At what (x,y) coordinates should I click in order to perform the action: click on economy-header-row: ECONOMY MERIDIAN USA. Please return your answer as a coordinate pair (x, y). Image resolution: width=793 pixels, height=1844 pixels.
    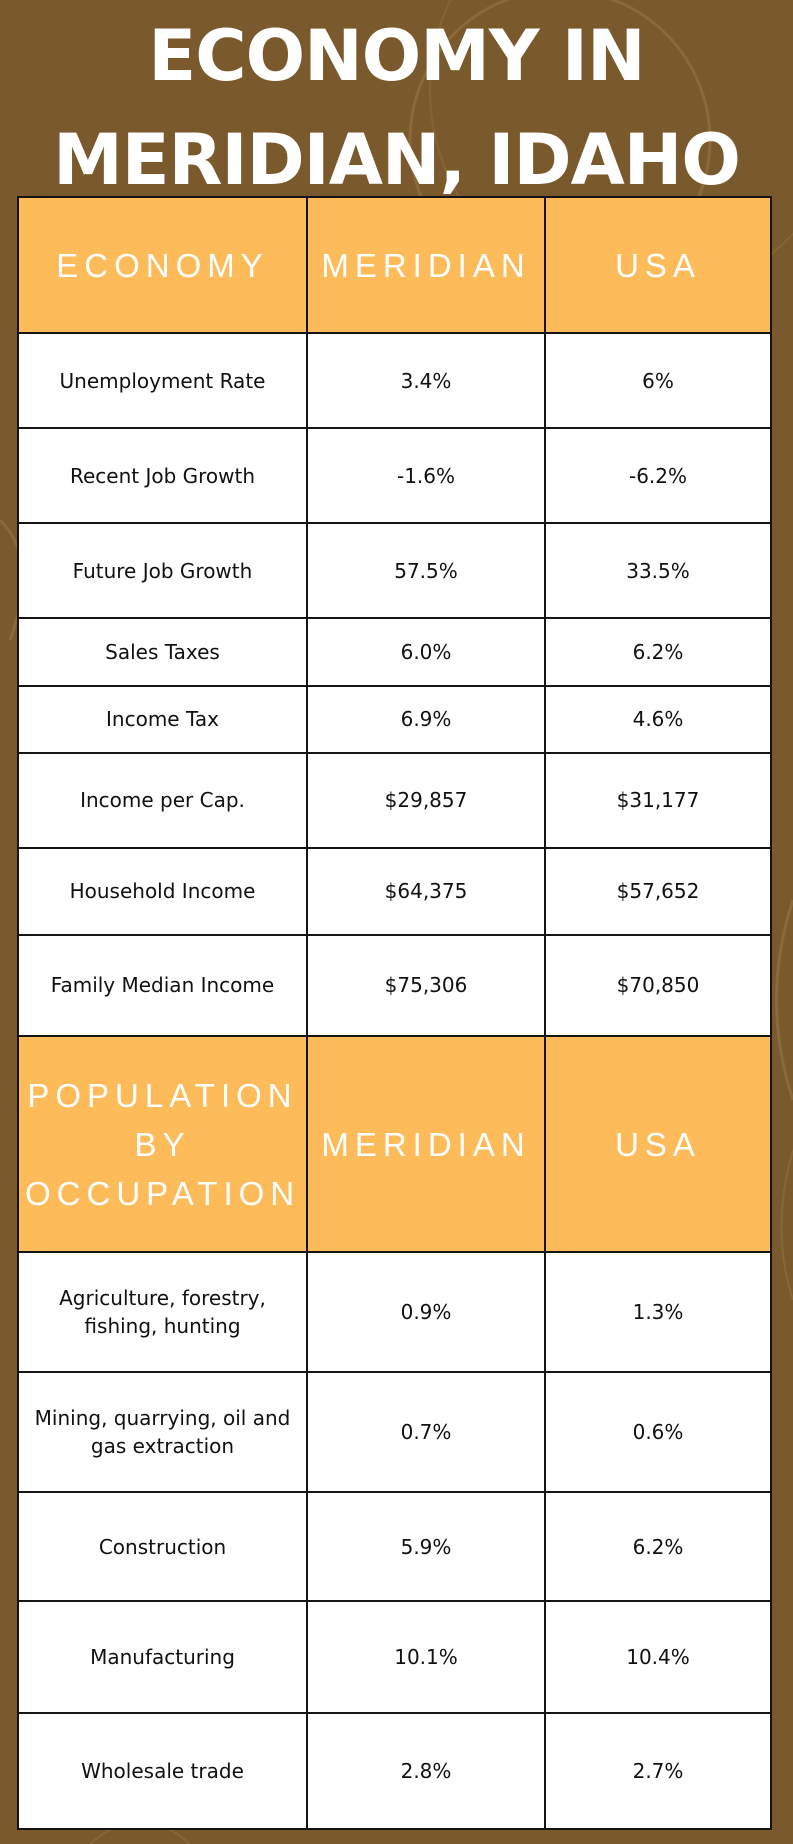
    Looking at the image, I should click on (394, 265).